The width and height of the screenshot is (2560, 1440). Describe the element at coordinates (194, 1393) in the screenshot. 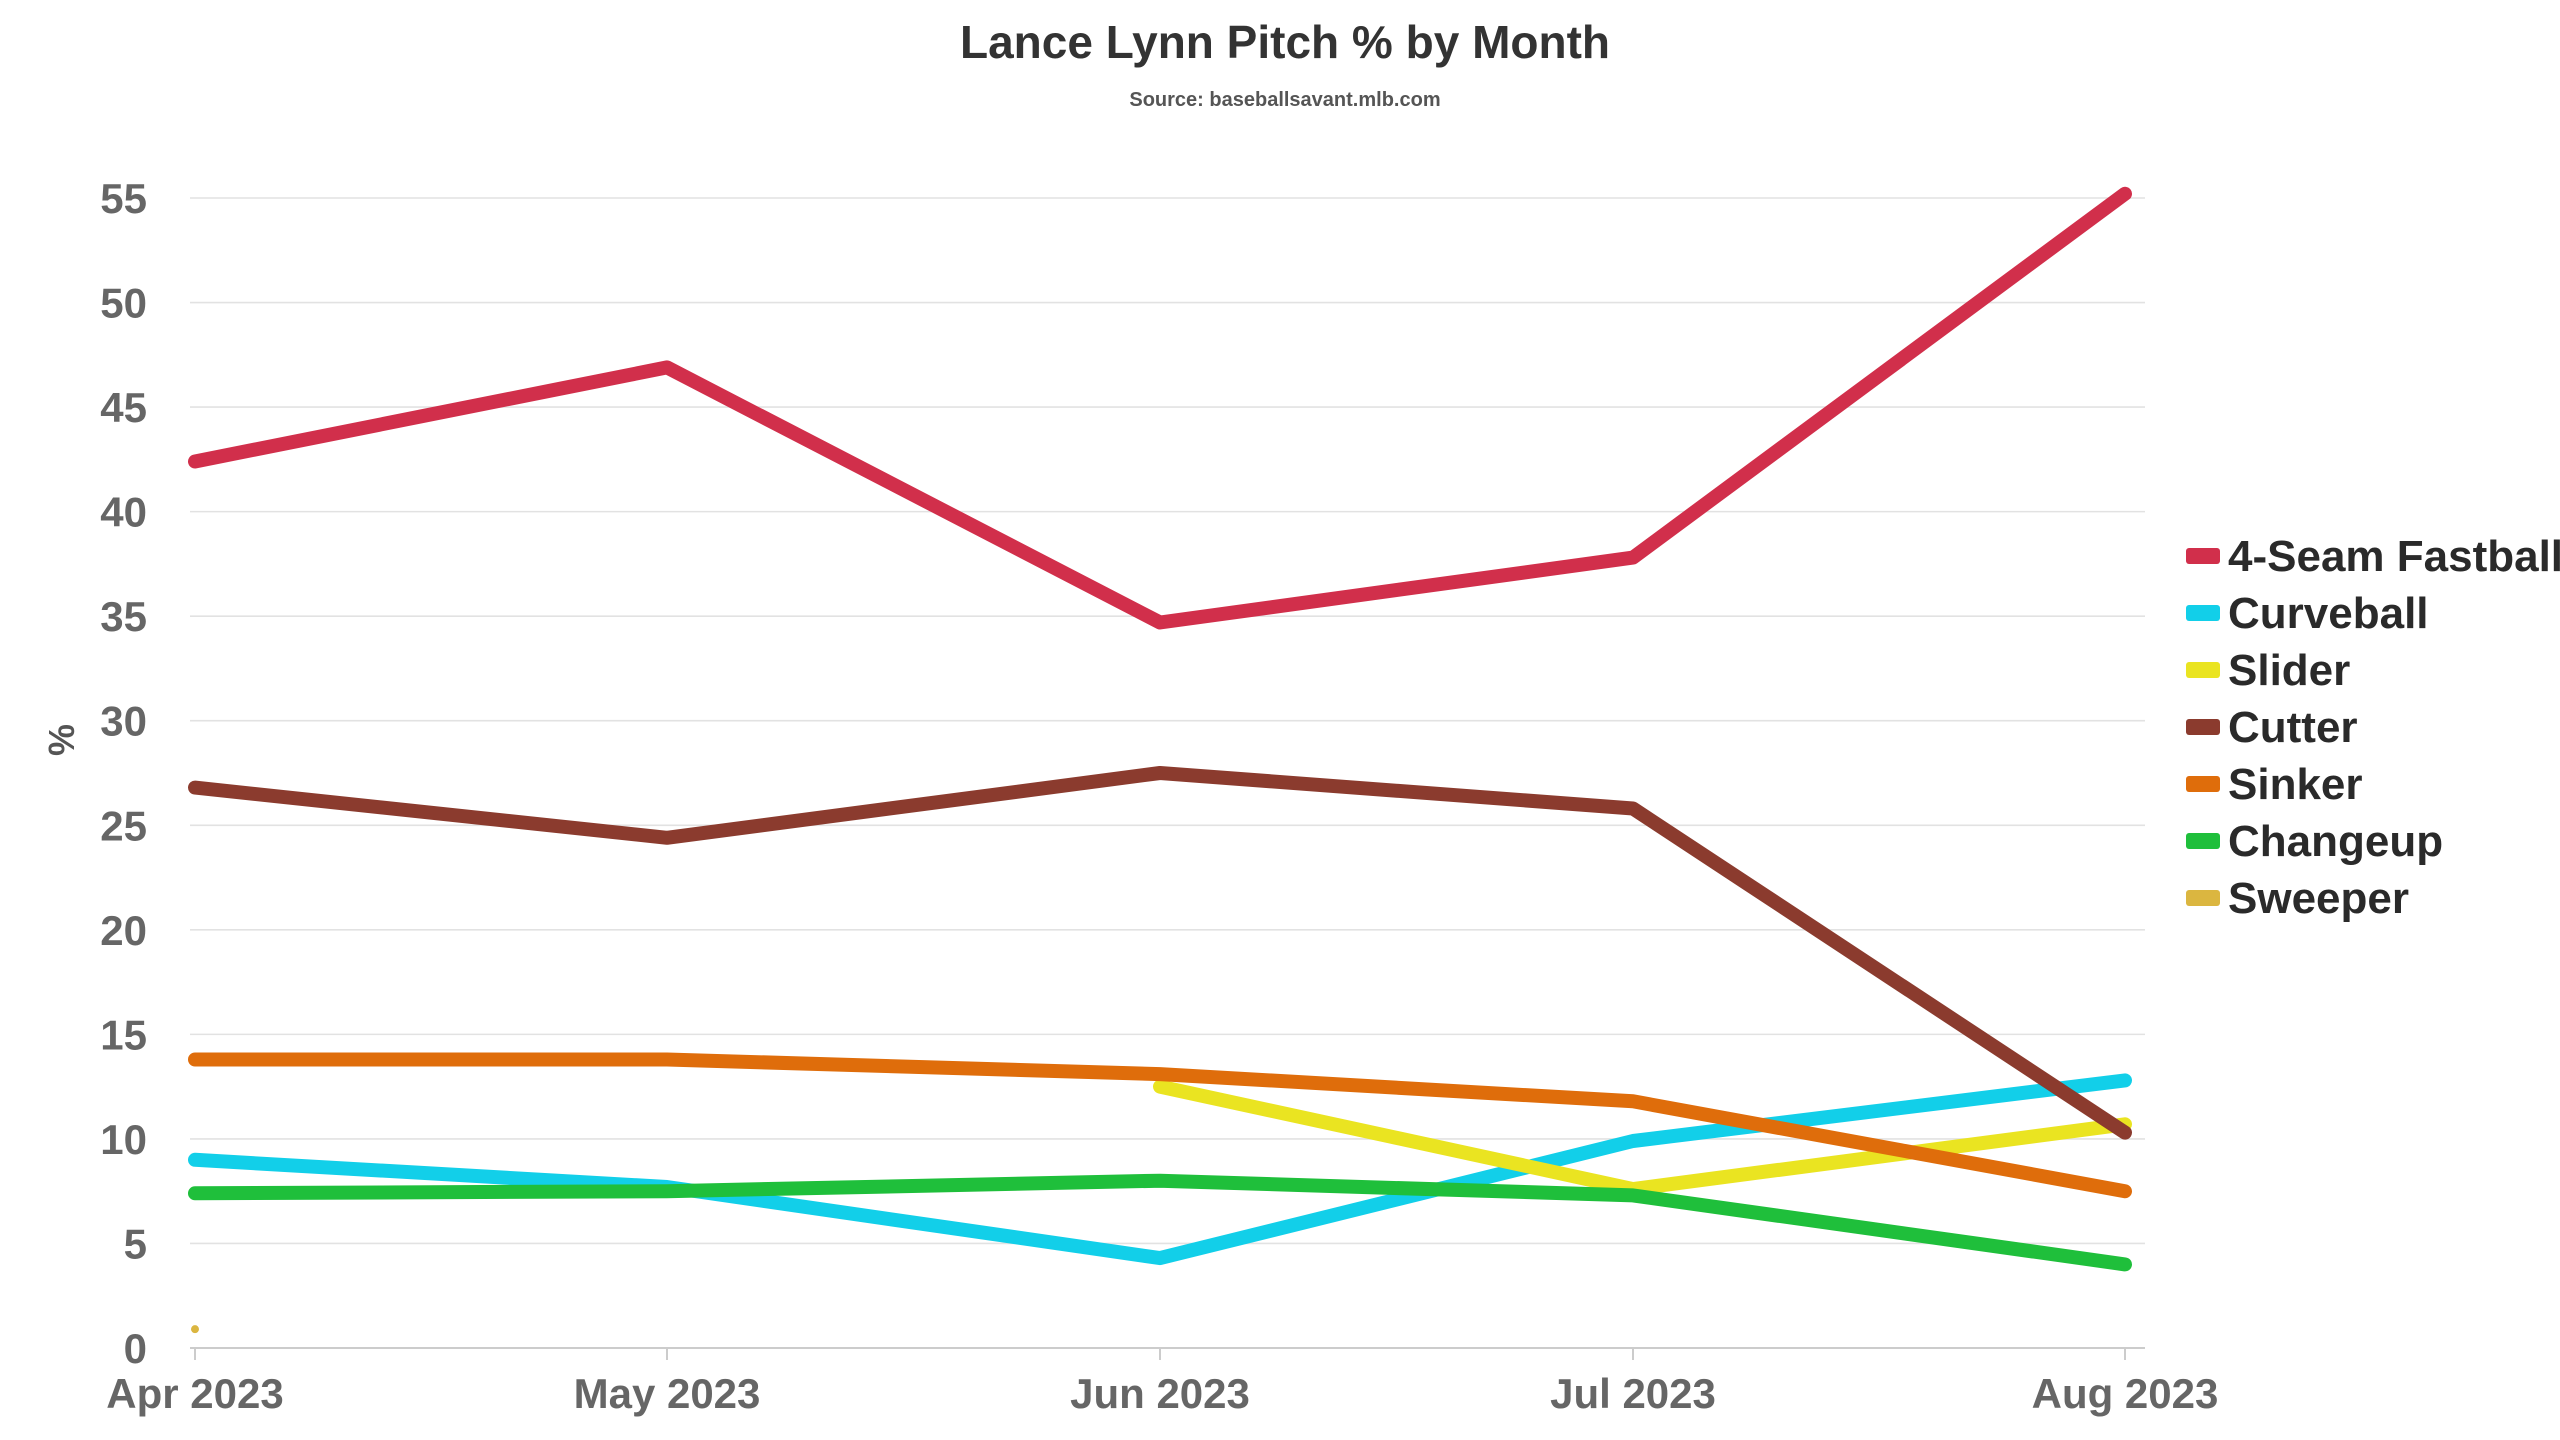

I see `x-tick-label: Apr 2023` at that location.